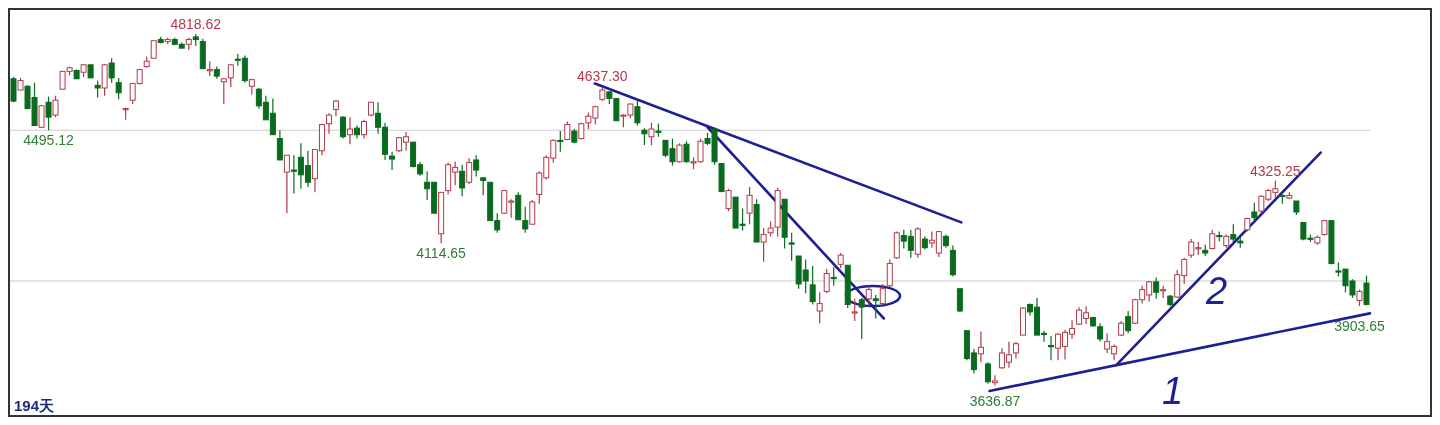  What do you see at coordinates (1217, 291) in the screenshot?
I see `annotation: 2` at bounding box center [1217, 291].